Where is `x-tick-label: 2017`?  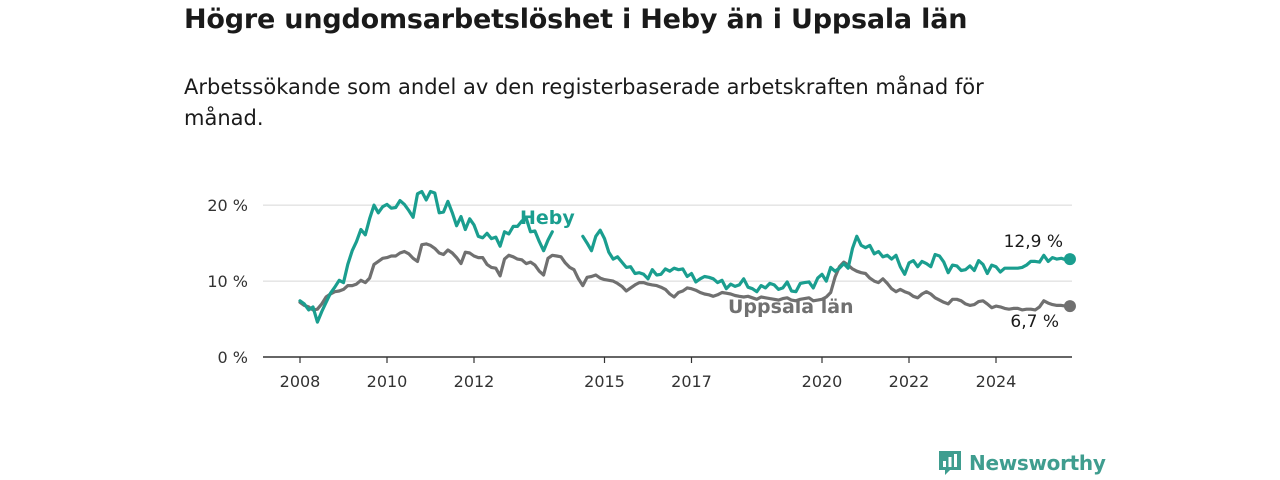 x-tick-label: 2017 is located at coordinates (691, 381).